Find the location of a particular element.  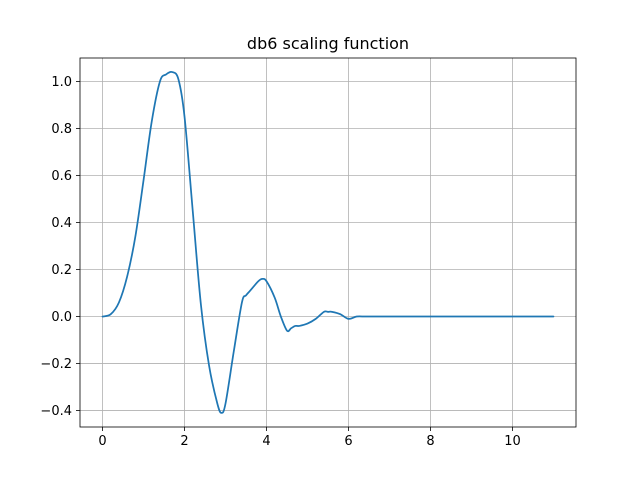

x-tick-label: 8 is located at coordinates (430, 441).